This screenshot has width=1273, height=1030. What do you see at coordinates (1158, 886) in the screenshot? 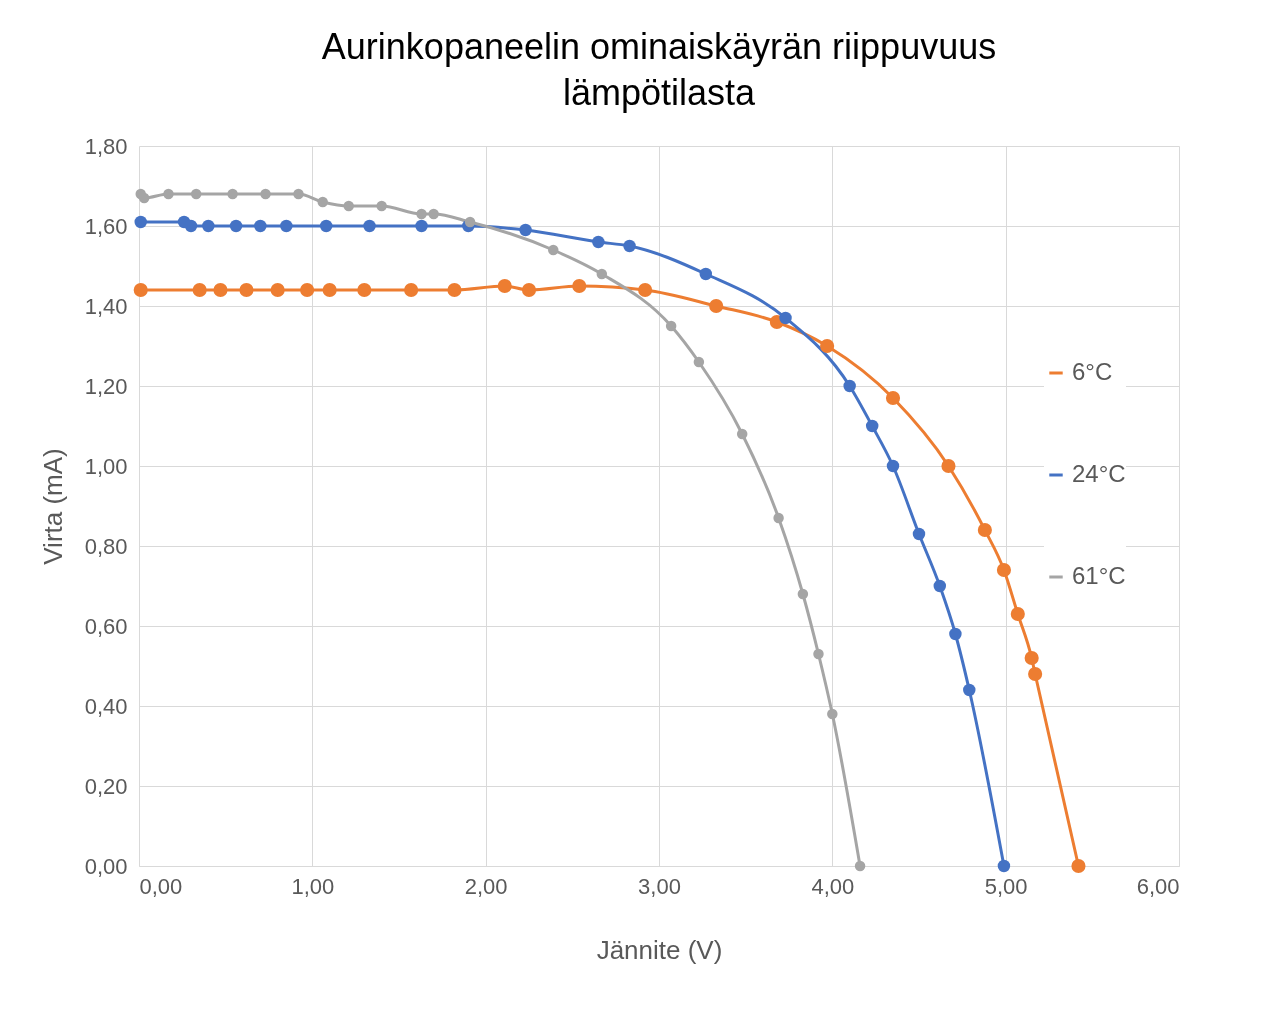
I see `x-tick-label: 6,00` at bounding box center [1158, 886].